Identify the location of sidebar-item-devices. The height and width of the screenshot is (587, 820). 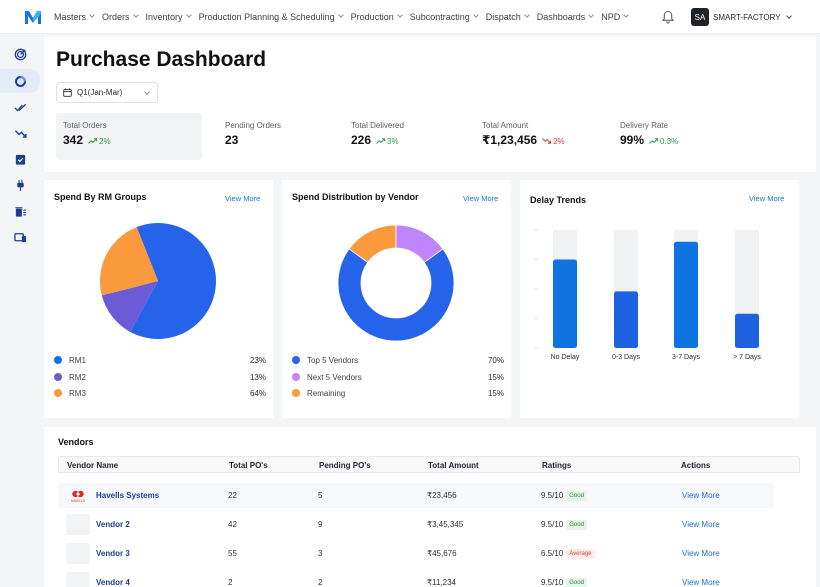
(20, 237).